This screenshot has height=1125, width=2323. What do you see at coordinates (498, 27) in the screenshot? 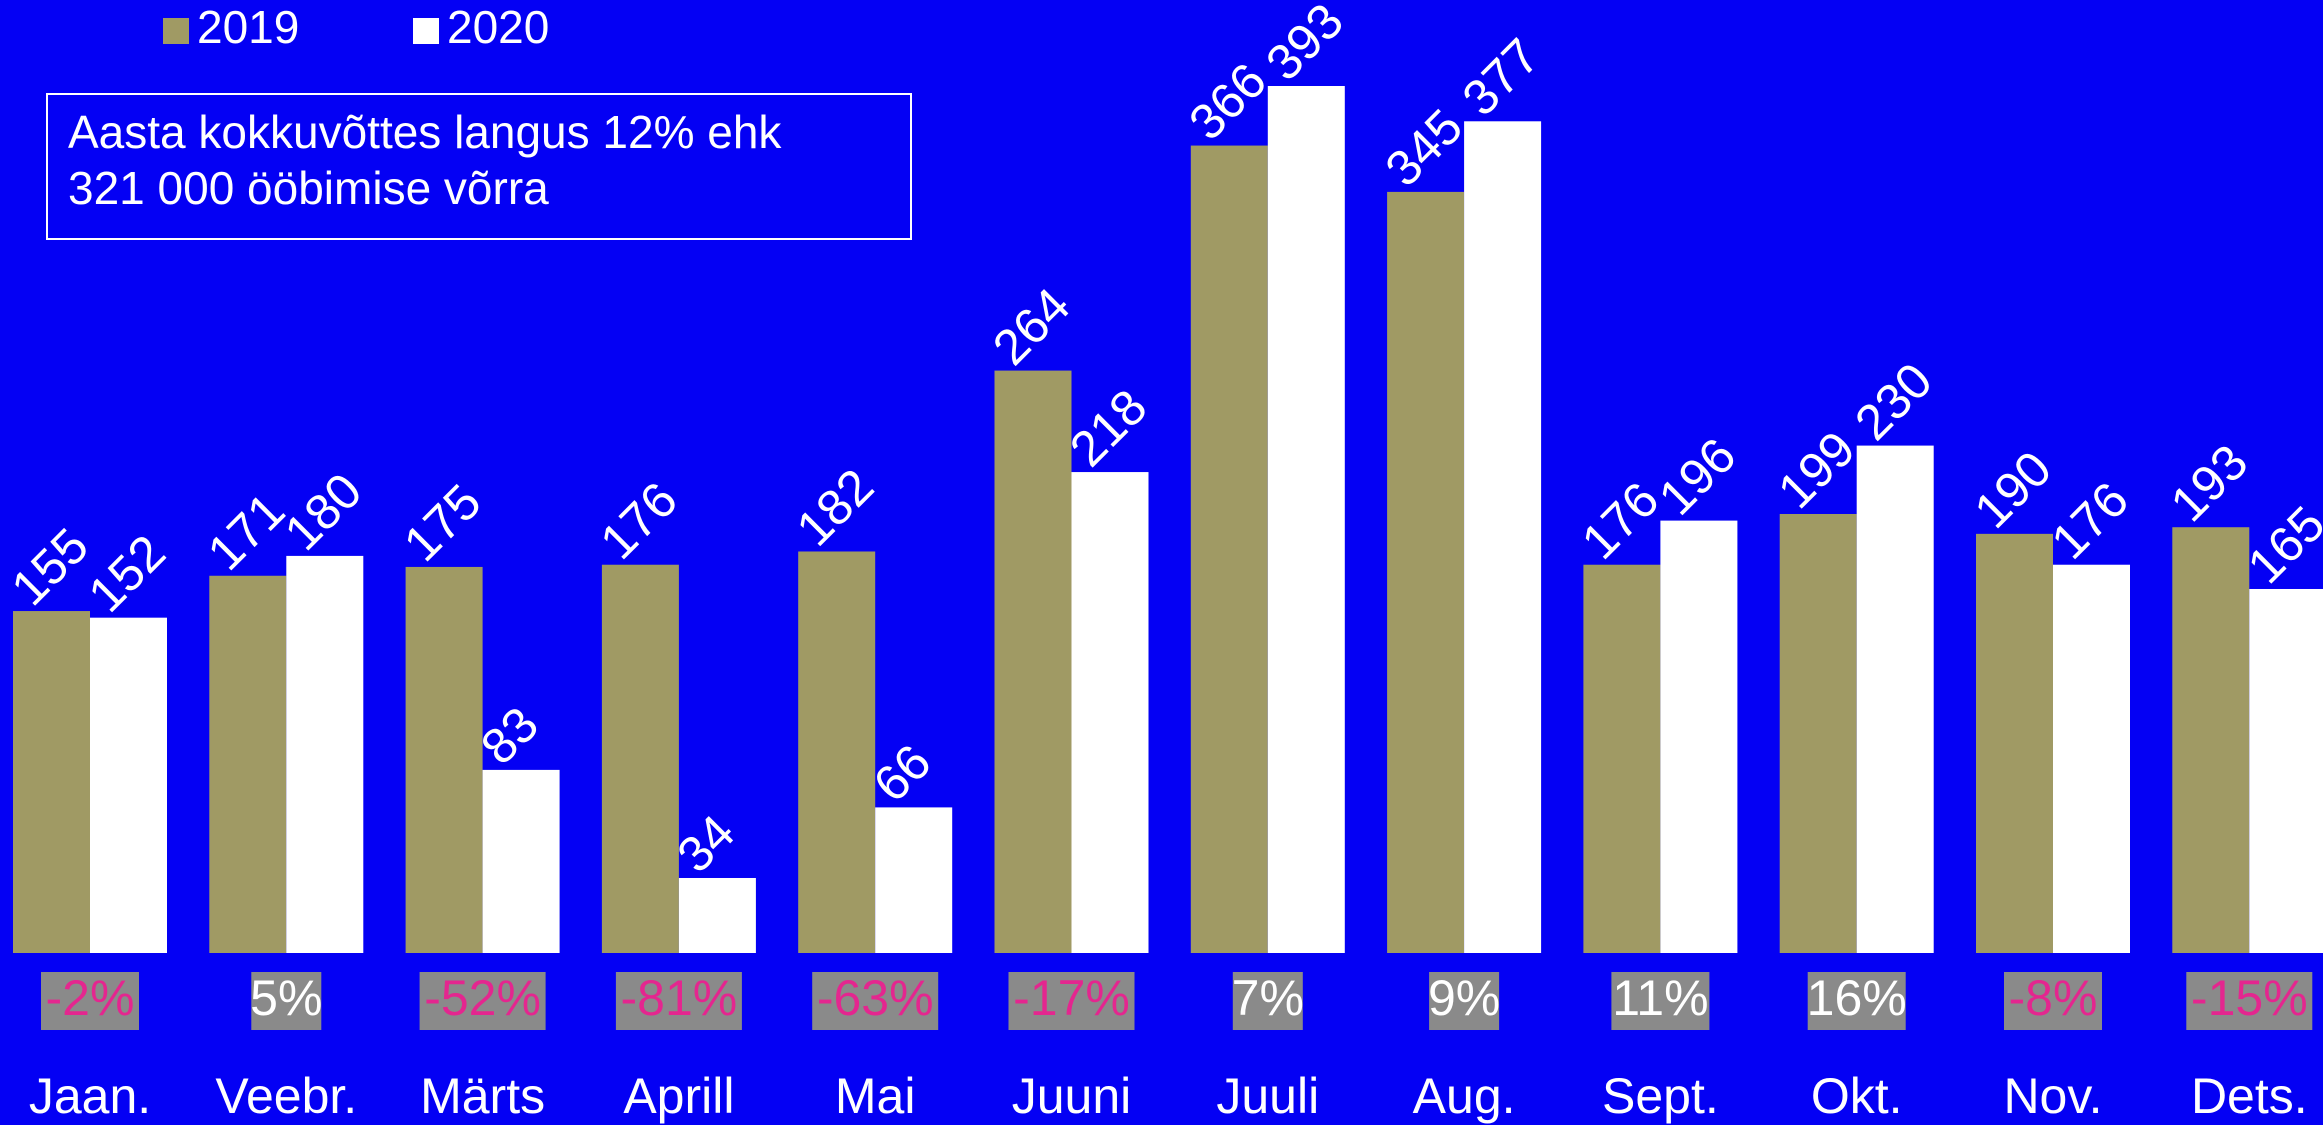
I see `legend-label: 2020` at bounding box center [498, 27].